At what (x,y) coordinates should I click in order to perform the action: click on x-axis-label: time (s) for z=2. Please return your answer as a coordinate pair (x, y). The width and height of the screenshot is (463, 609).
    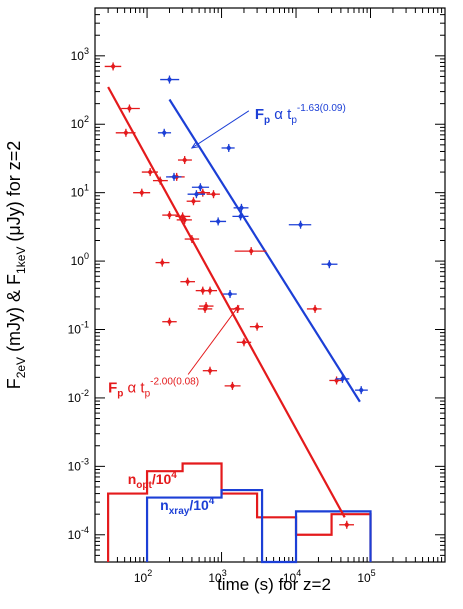
    Looking at the image, I should click on (274, 584).